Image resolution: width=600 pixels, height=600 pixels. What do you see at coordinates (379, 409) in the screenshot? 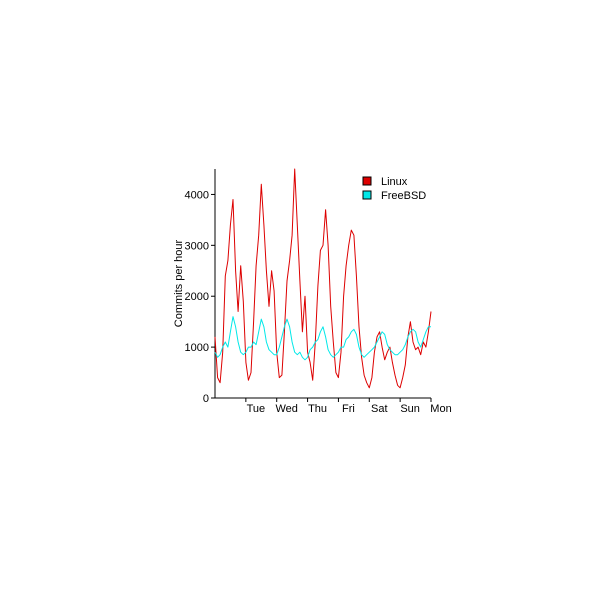
I see `x-tick-label: Sat` at bounding box center [379, 409].